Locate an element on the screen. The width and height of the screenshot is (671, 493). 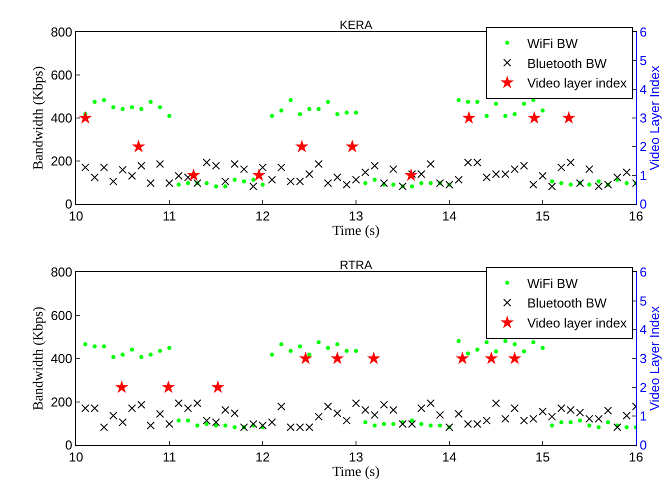
chart-title: KERA is located at coordinates (356, 25).